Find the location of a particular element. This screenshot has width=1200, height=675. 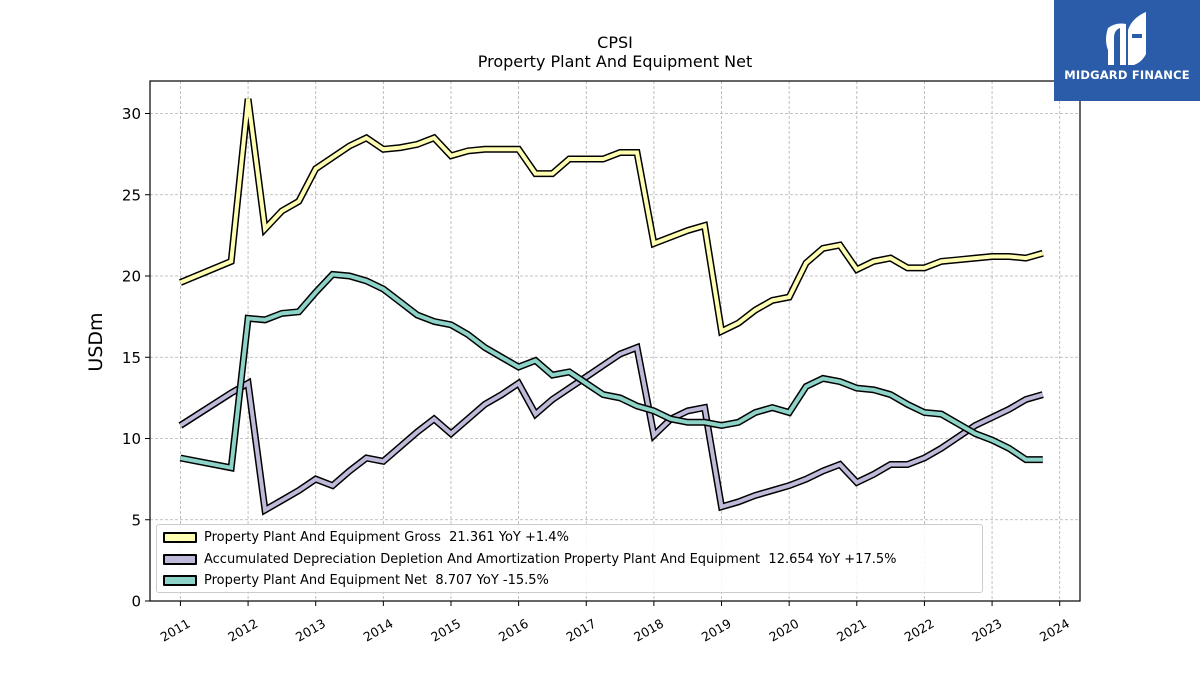

legend-swatch-accumulated-depreciation is located at coordinates (180, 559).